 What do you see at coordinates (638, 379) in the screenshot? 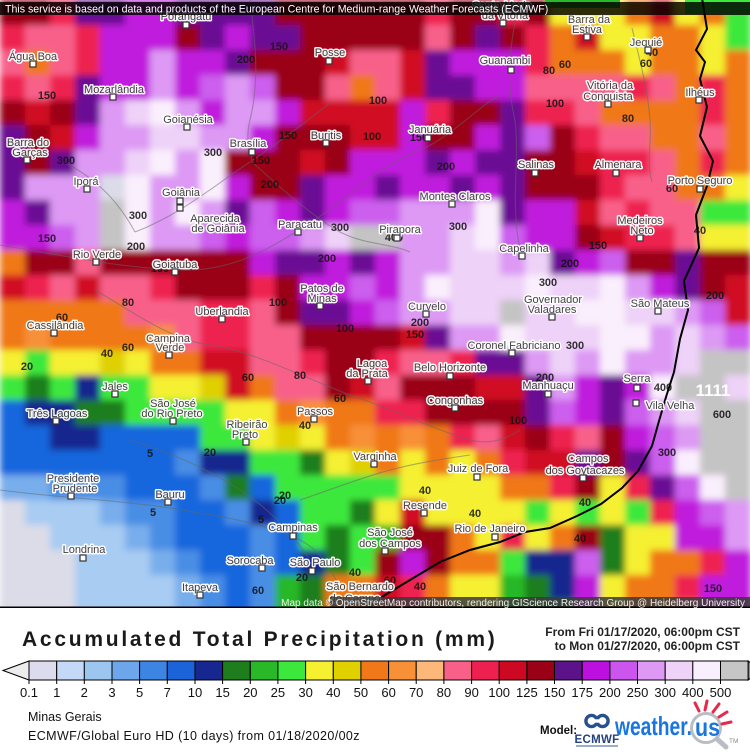
I see `svg-text: Serra` at bounding box center [638, 379].